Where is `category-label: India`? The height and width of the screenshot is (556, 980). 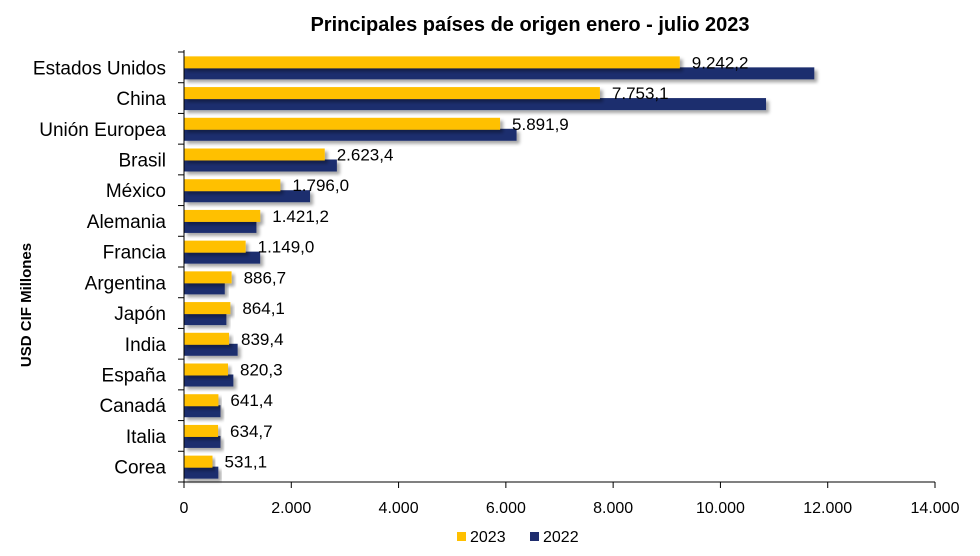
category-label: India is located at coordinates (146, 345).